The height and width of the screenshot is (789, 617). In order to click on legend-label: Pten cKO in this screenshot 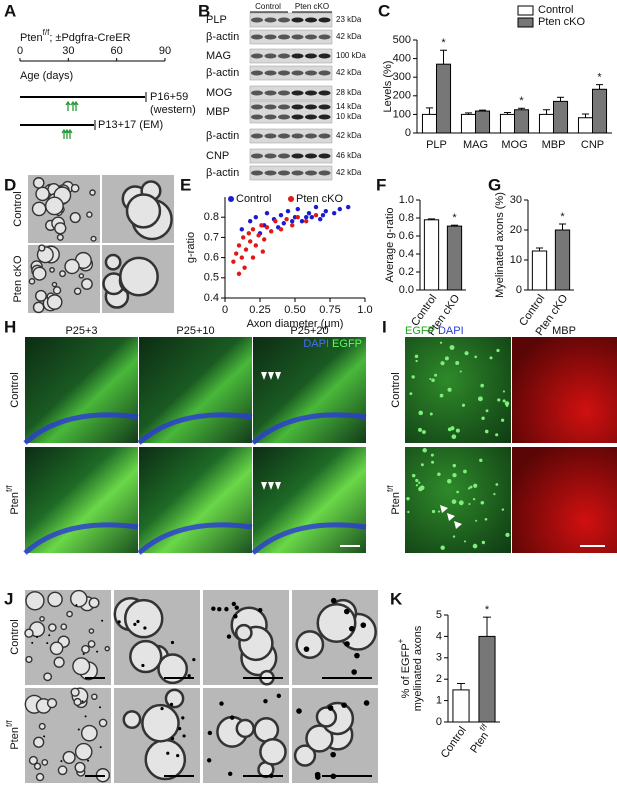, I will do `click(562, 22)`.